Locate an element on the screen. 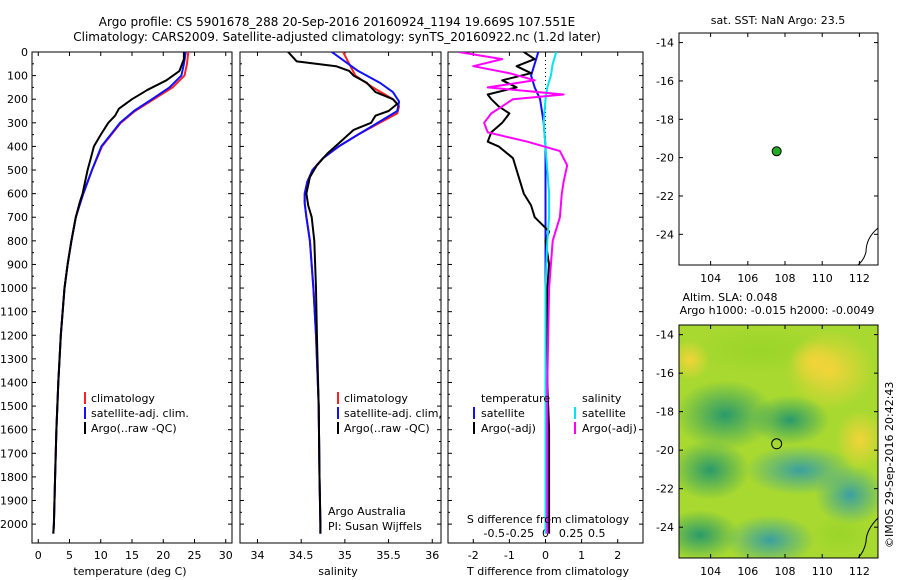 The width and height of the screenshot is (900, 580). x-tick-label: 30 is located at coordinates (226, 555).